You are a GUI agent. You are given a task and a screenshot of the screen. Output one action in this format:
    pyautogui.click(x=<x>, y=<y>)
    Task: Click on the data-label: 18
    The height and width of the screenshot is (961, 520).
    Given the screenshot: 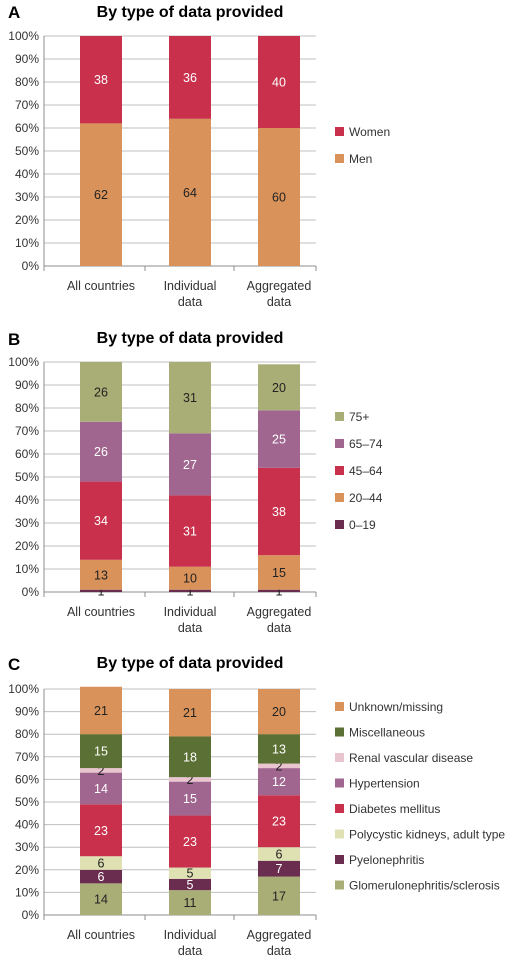 What is the action you would take?
    pyautogui.click(x=190, y=757)
    